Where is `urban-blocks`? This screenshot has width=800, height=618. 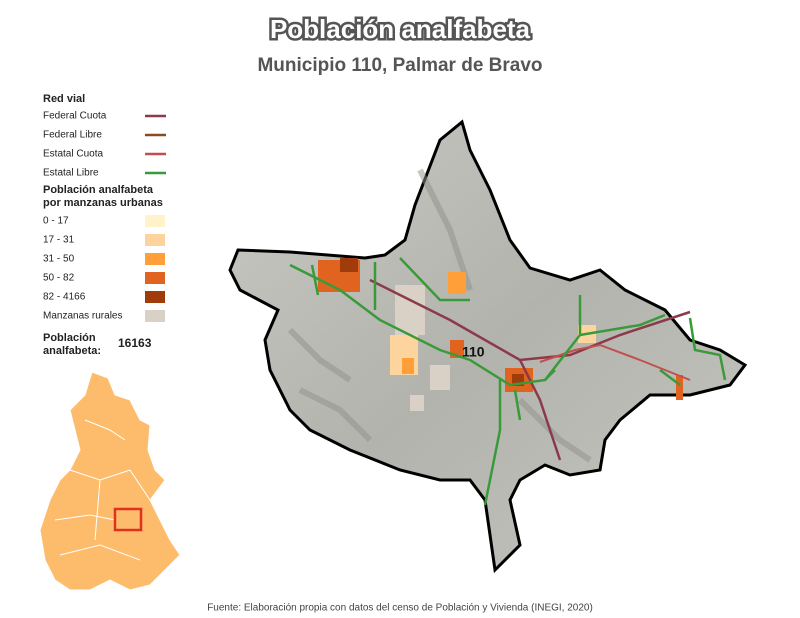 urban-blocks is located at coordinates (500, 329).